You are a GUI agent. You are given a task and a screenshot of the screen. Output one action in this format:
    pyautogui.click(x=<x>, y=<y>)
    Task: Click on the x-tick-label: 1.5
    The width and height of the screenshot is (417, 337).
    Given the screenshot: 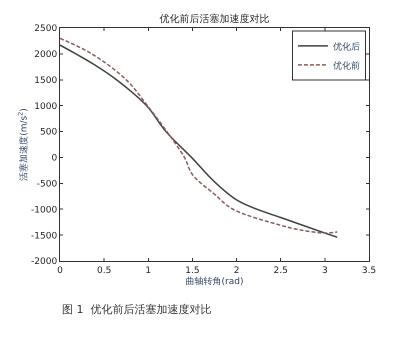 What is the action you would take?
    pyautogui.click(x=192, y=271)
    